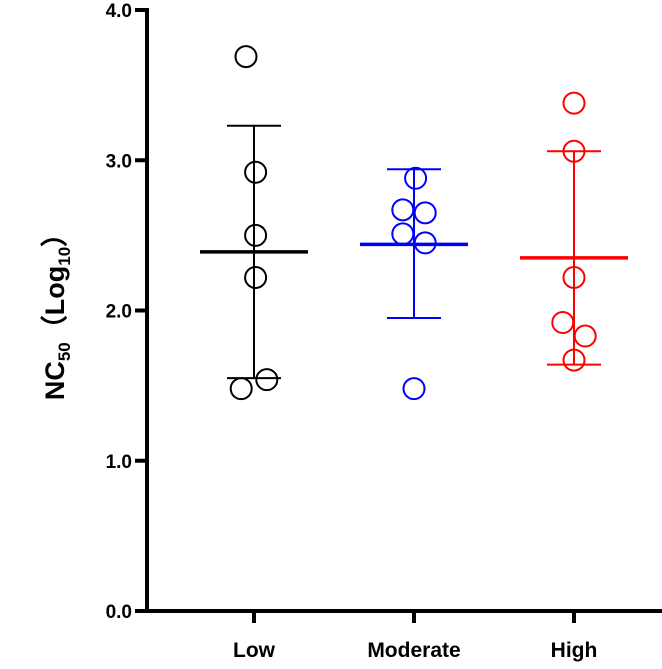  What do you see at coordinates (119, 11) in the screenshot?
I see `y-tick-label: 4.0` at bounding box center [119, 11].